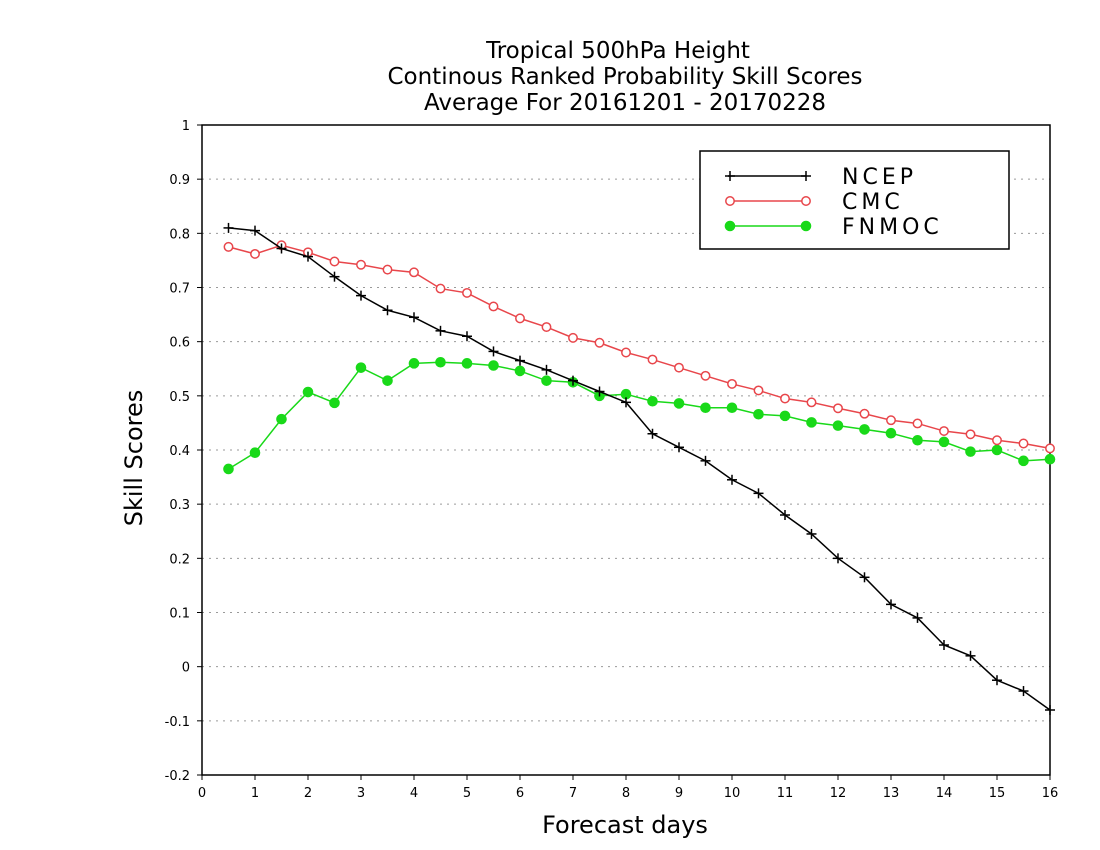 The width and height of the screenshot is (1100, 850). What do you see at coordinates (183, 451) in the screenshot?
I see `y-axis: -0.2 -0.1 0 0.1 0.2 0.3 0.4 0.5 0.6 0.7 0.8 0.9 1` at bounding box center [183, 451].